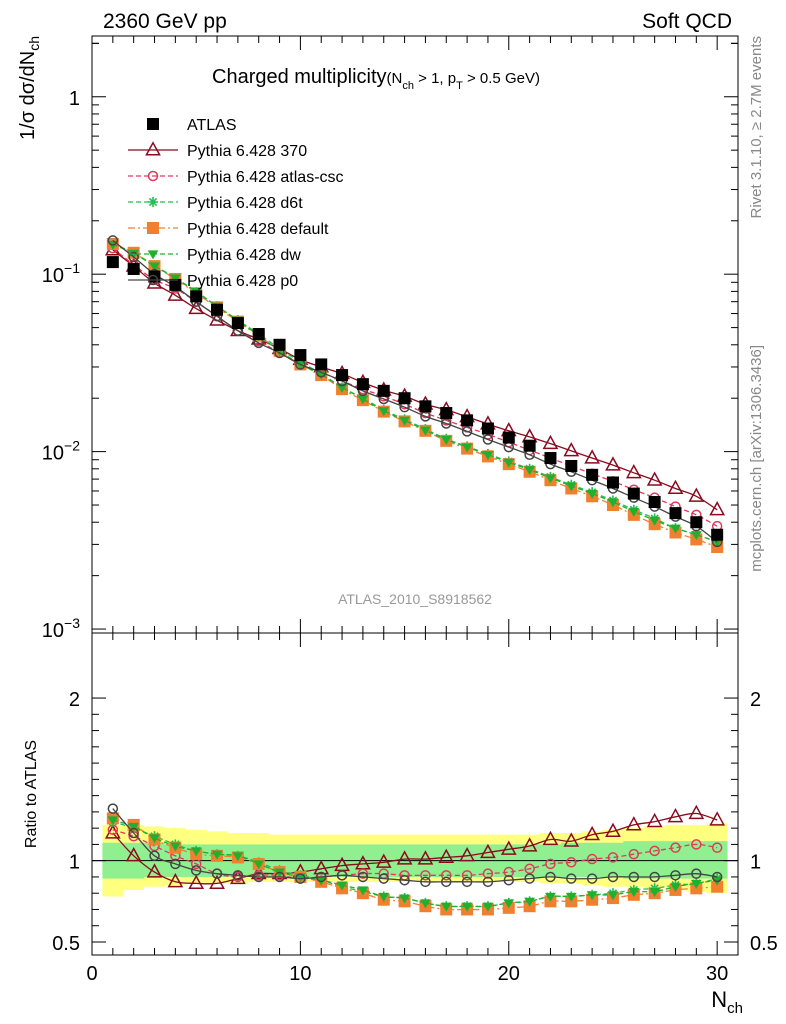 The image size is (786, 1024). Describe the element at coordinates (764, 944) in the screenshot. I see `ratio-y-tick-label-right: 0.5` at that location.